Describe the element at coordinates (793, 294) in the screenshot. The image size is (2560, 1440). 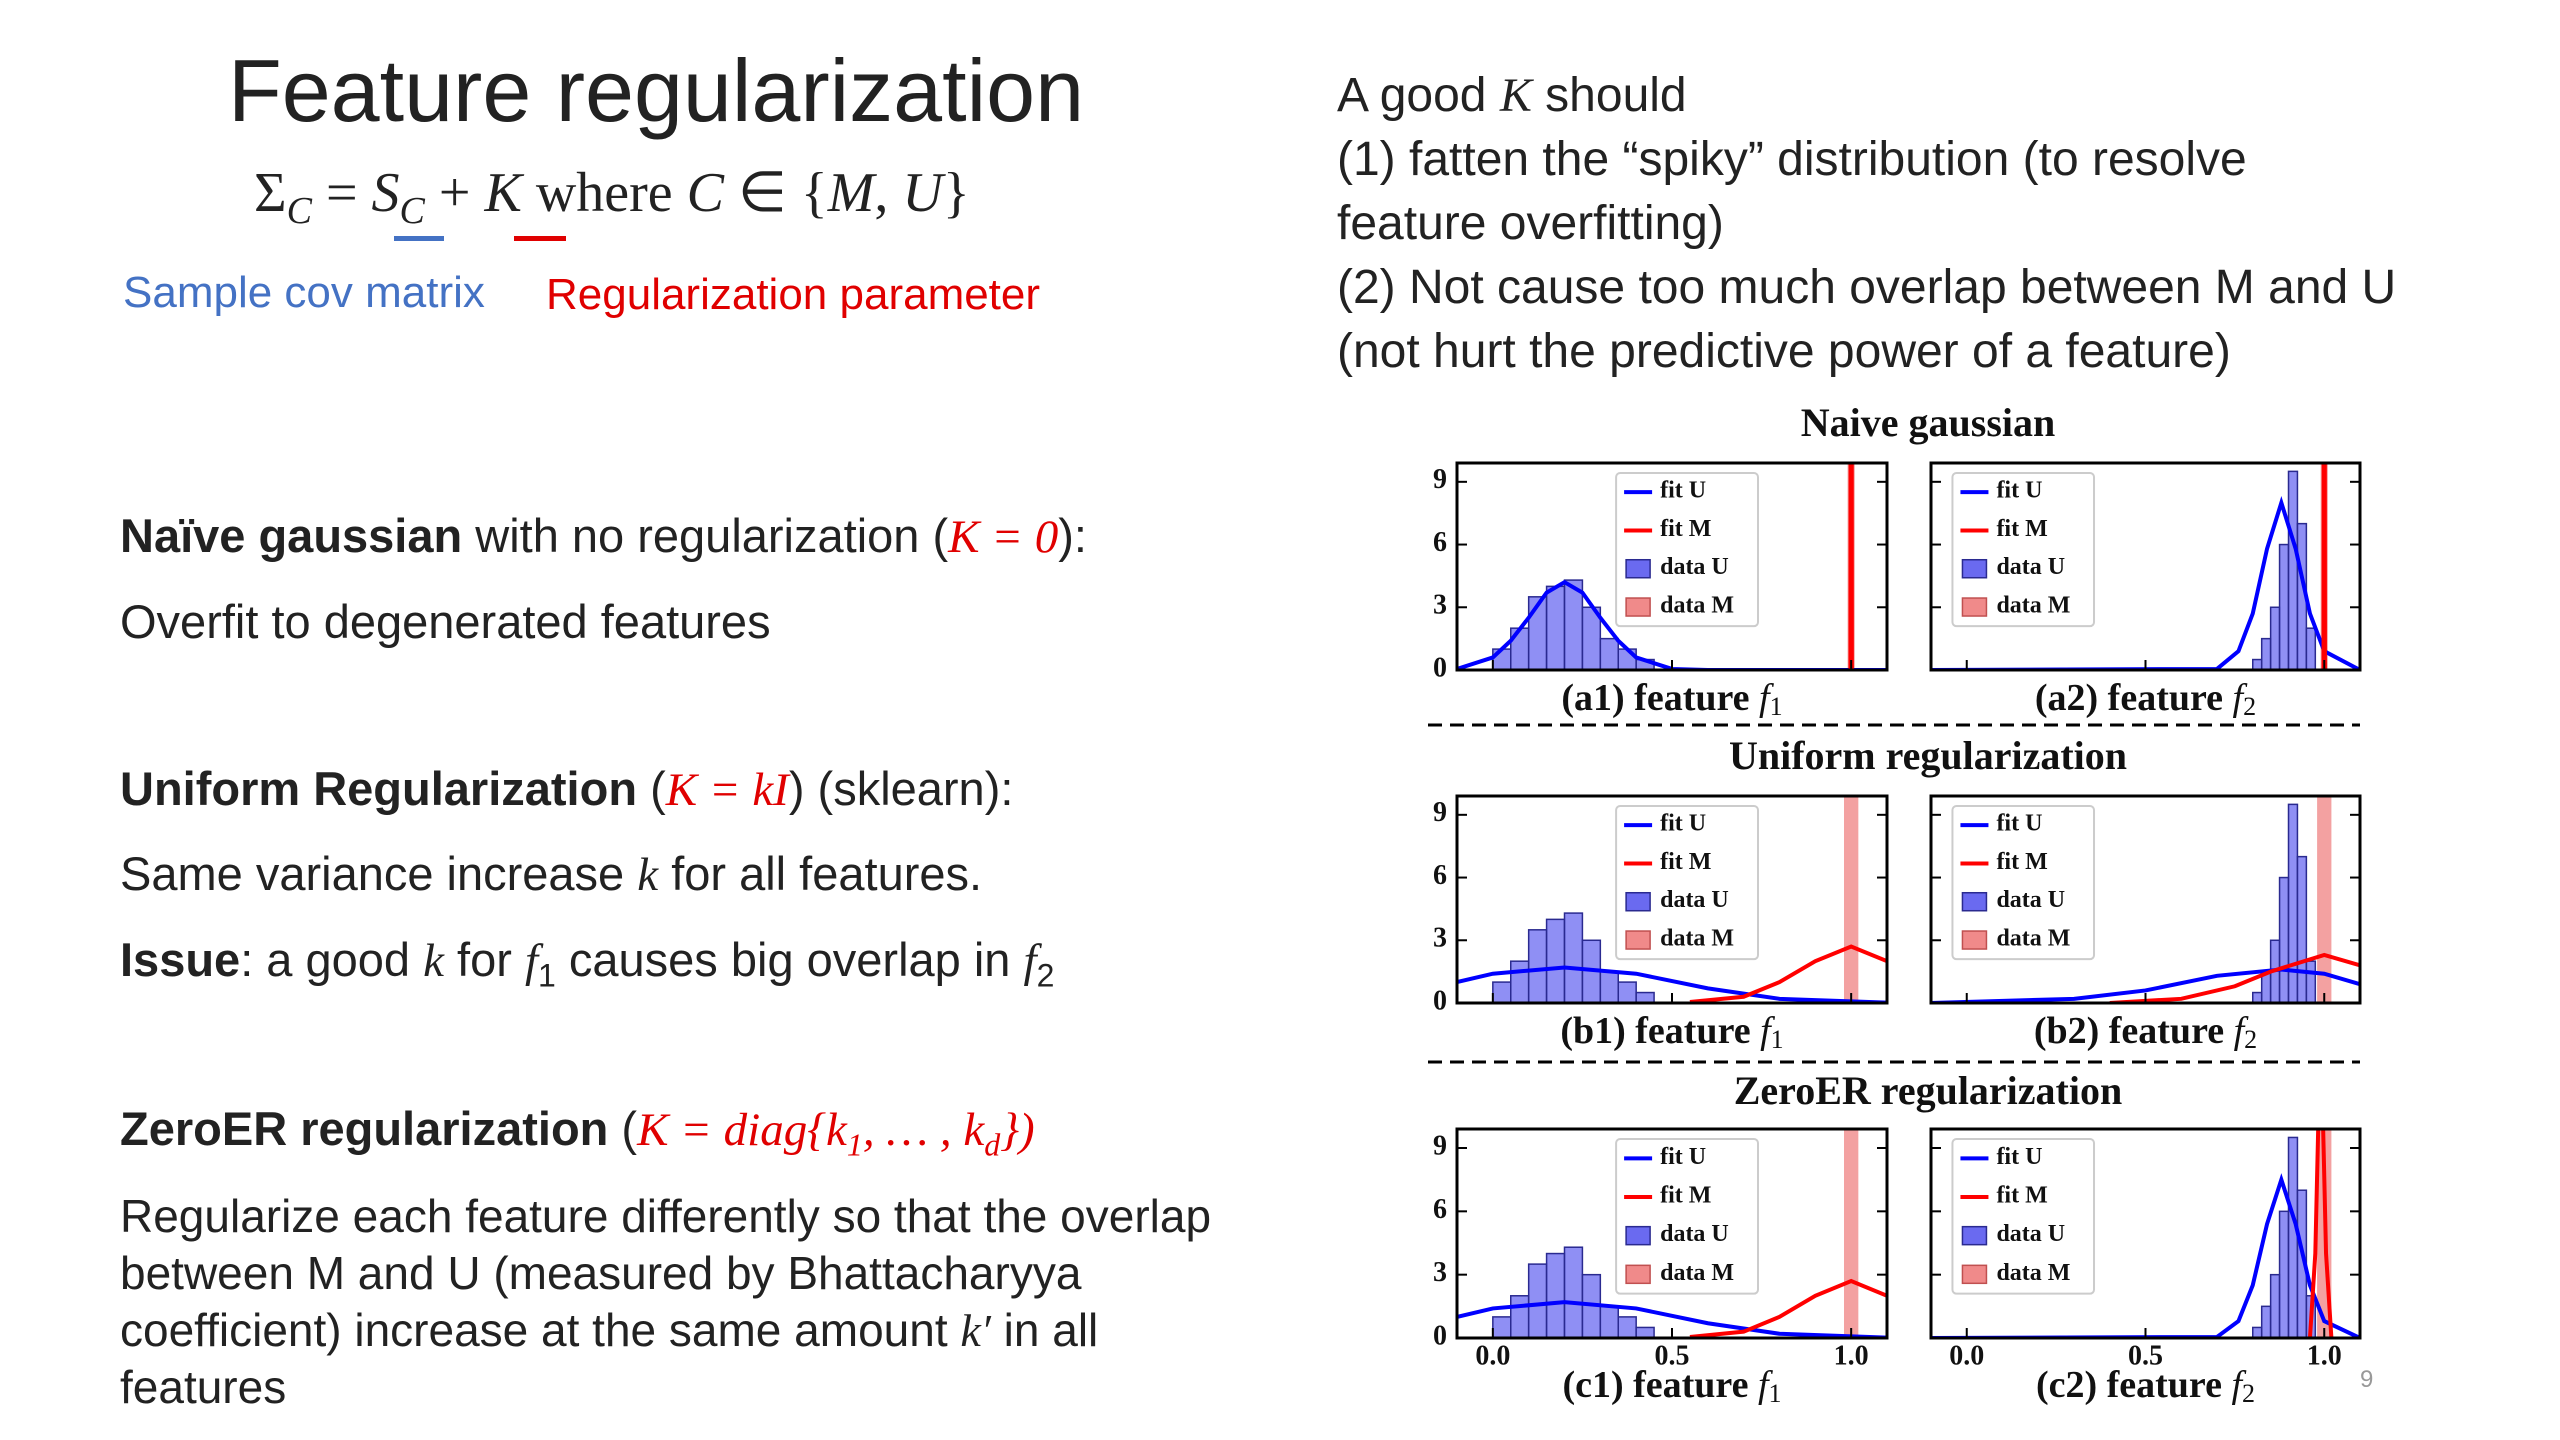
I see `note-red: Regularization parameter` at that location.